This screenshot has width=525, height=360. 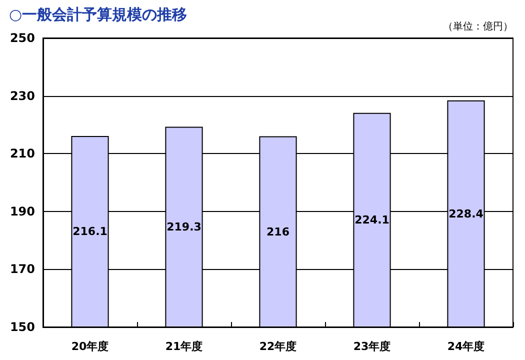 What do you see at coordinates (466, 213) in the screenshot?
I see `data-label: 228.4` at bounding box center [466, 213].